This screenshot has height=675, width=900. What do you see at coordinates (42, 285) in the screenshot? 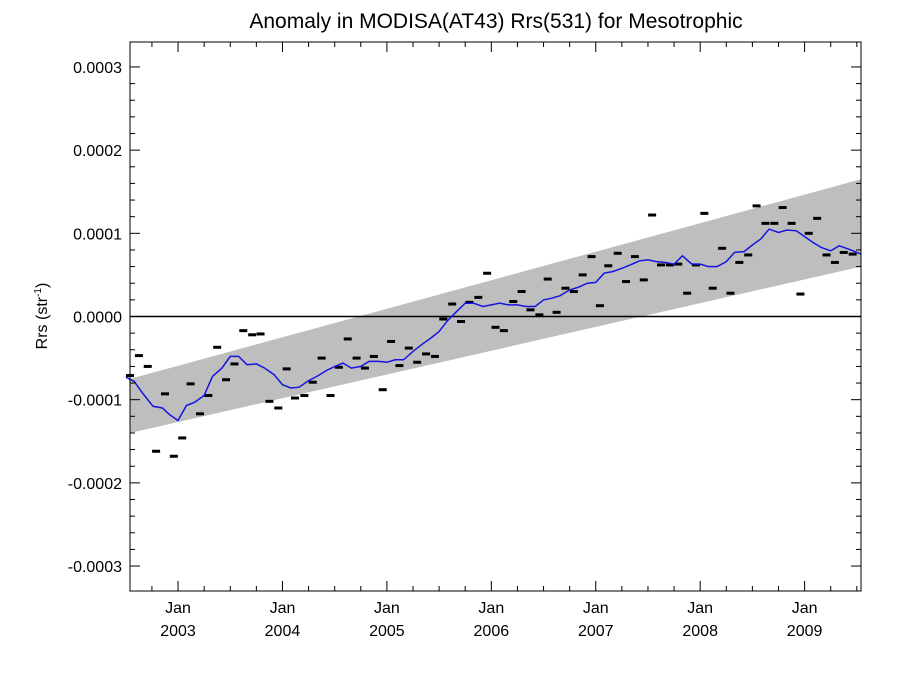
I see `y-axis-label-close: )` at bounding box center [42, 285].